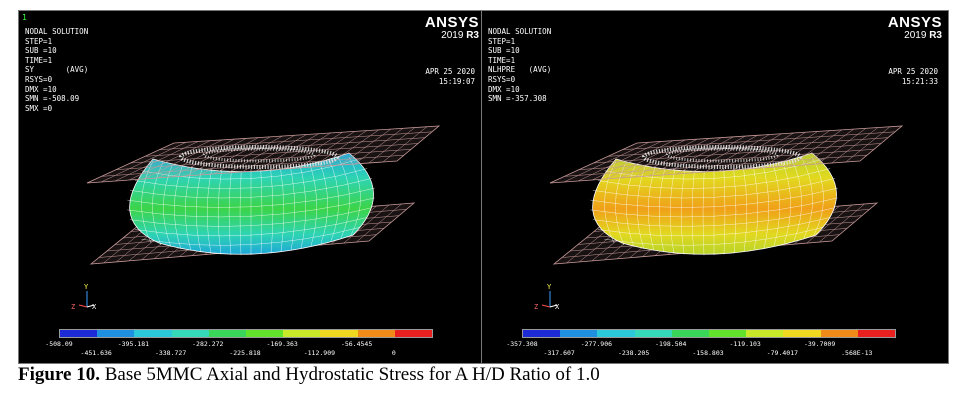  What do you see at coordinates (919, 81) in the screenshot?
I see `plot-time: 15:21:33` at bounding box center [919, 81].